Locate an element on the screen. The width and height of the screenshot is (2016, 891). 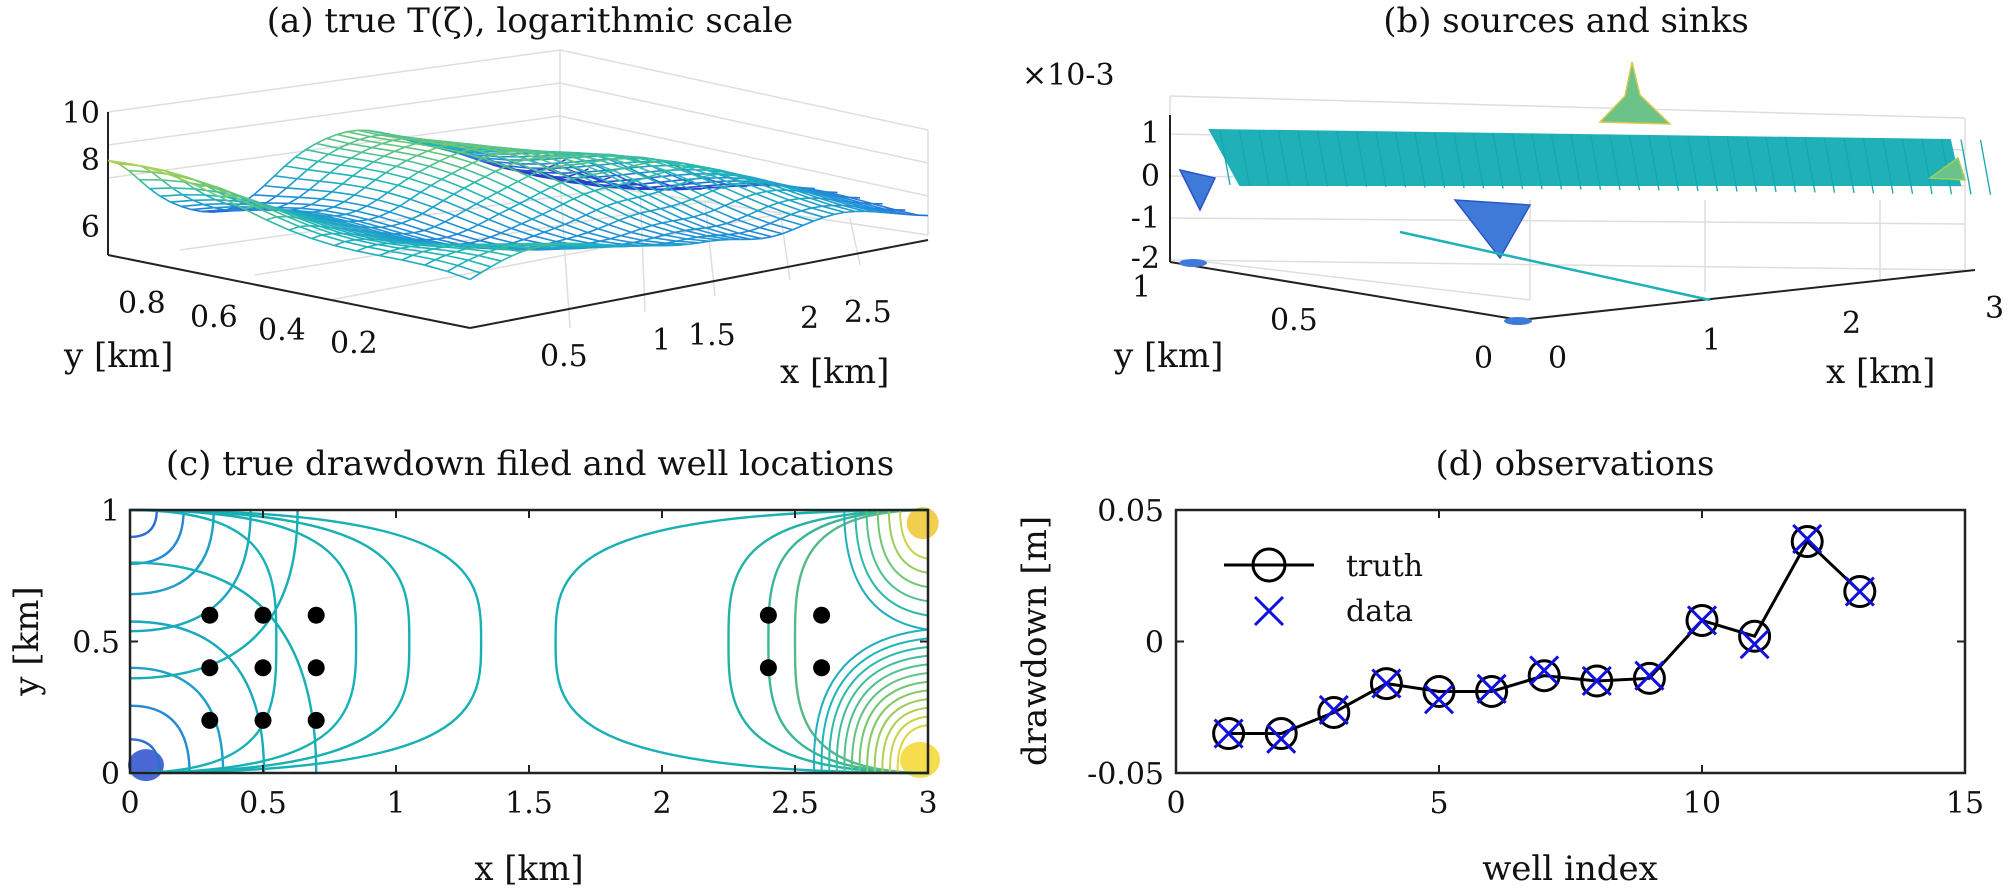
panel-d-y-label: drawdown [m] is located at coordinates (1035, 641).